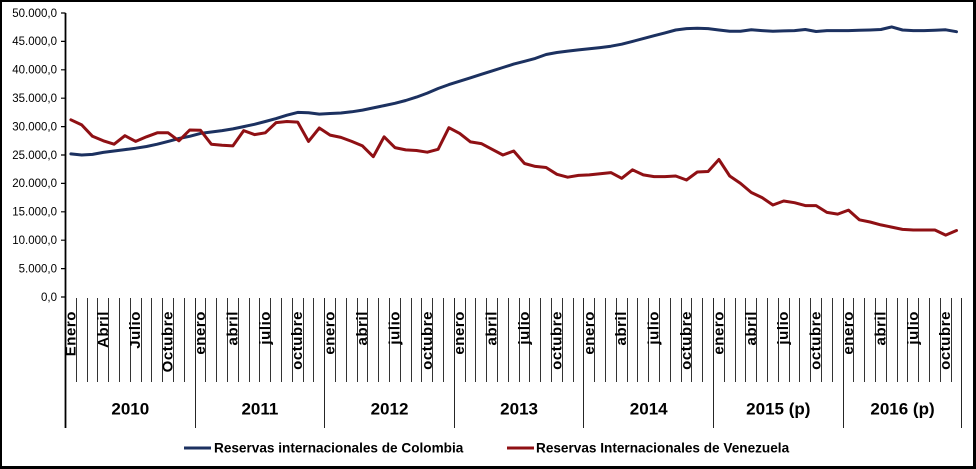 The height and width of the screenshot is (469, 976). I want to click on svg-text: 2012, so click(390, 409).